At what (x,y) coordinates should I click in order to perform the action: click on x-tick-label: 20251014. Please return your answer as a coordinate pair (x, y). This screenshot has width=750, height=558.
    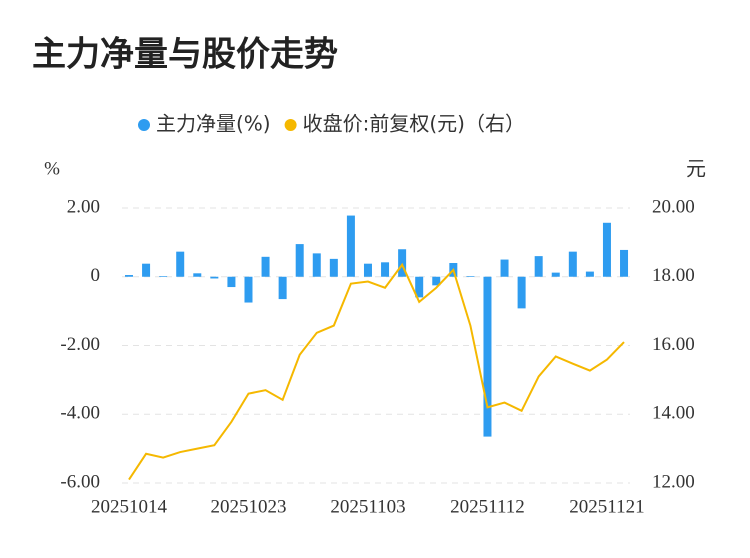
    Looking at the image, I should click on (129, 506).